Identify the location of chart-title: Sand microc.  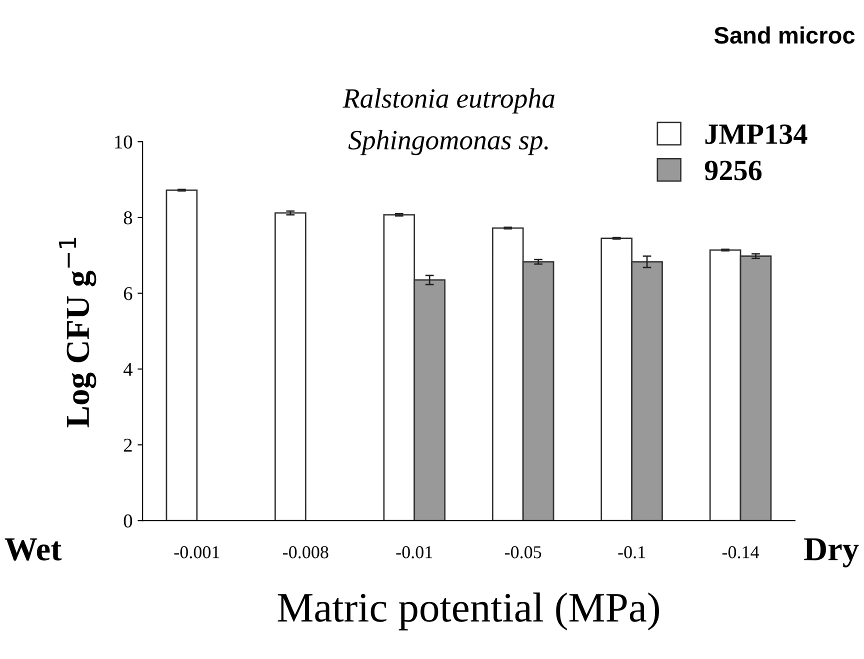
(784, 35).